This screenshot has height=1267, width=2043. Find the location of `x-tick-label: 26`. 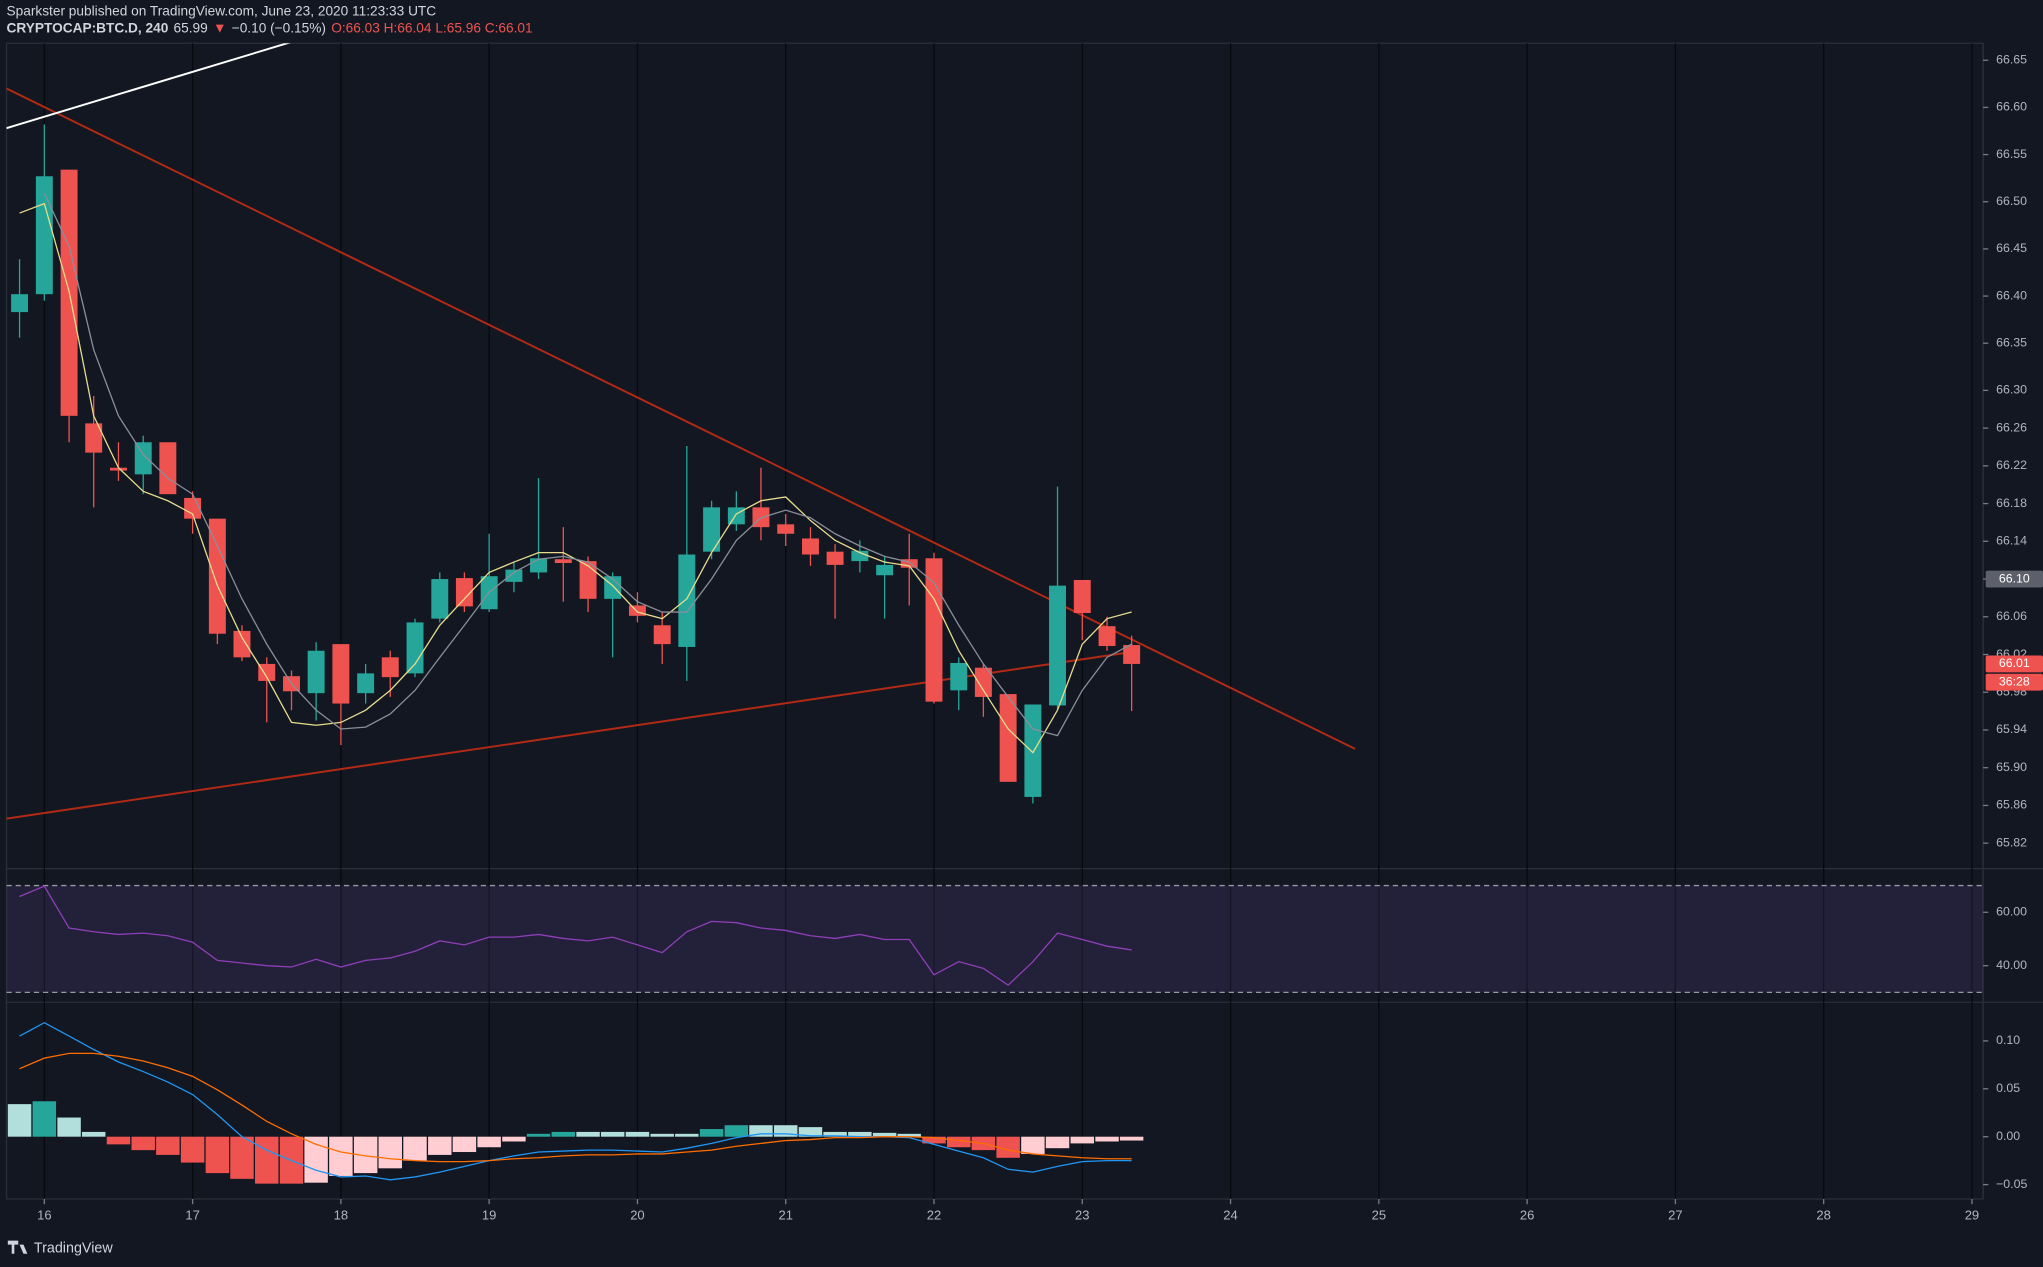

x-tick-label: 26 is located at coordinates (1527, 1214).